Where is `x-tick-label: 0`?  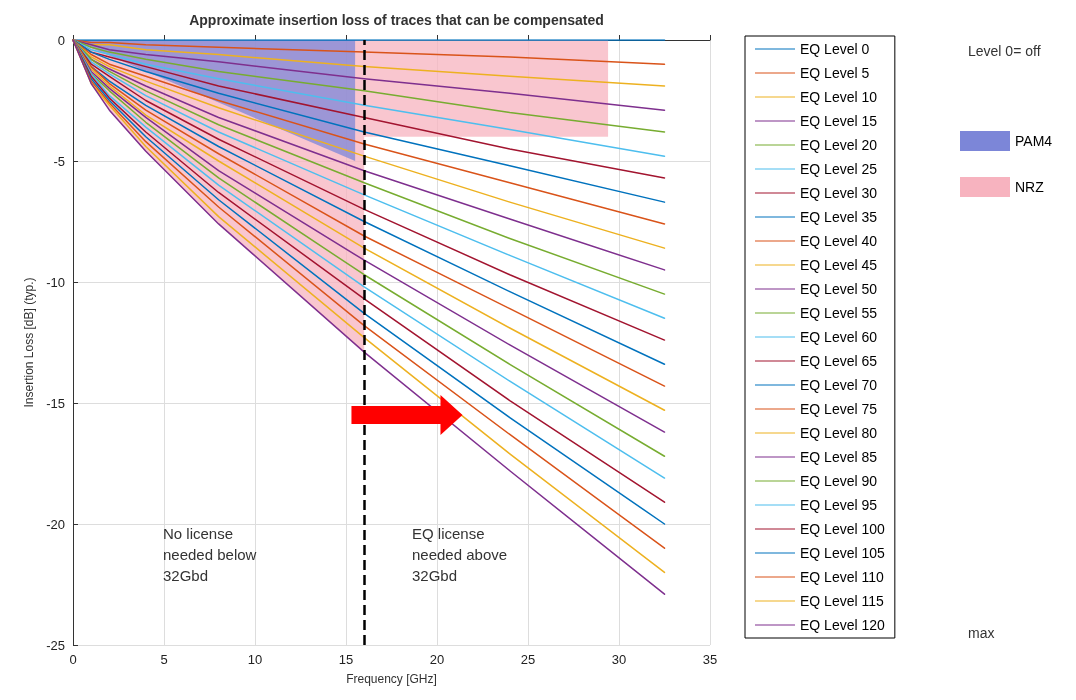 x-tick-label: 0 is located at coordinates (73, 659).